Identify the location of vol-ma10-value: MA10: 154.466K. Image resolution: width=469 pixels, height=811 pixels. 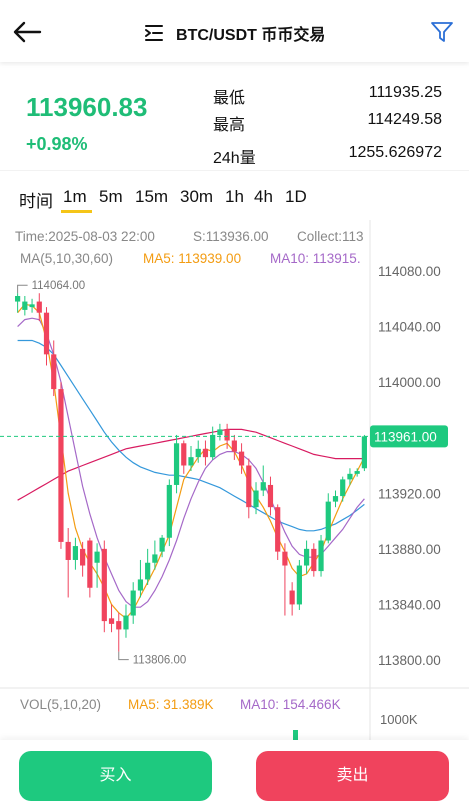
(290, 704).